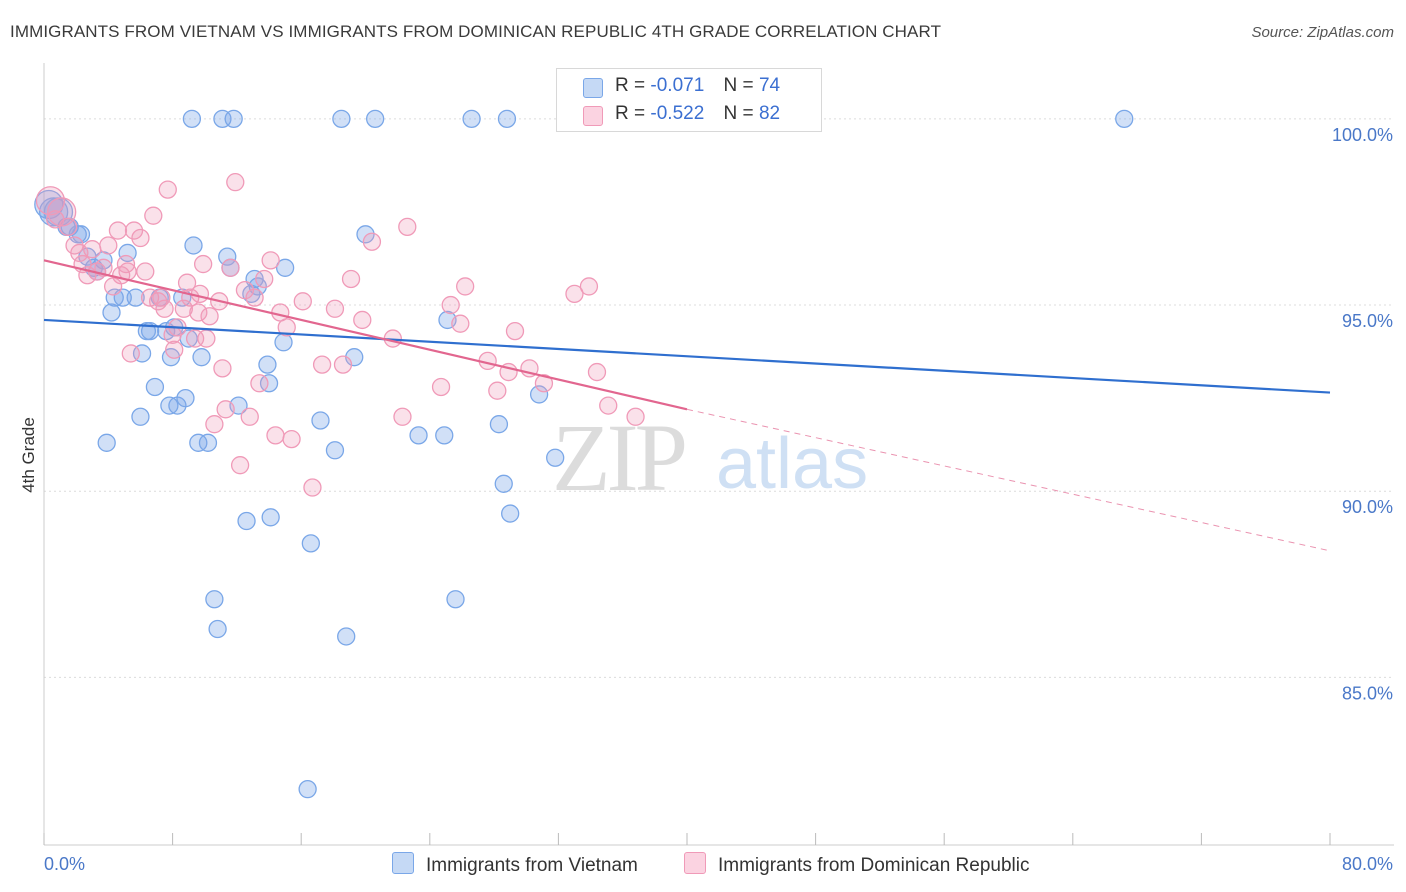 The image size is (1406, 892). What do you see at coordinates (532, 865) in the screenshot?
I see `legend-label-vietnam: Immigrants from Vietnam` at bounding box center [532, 865].